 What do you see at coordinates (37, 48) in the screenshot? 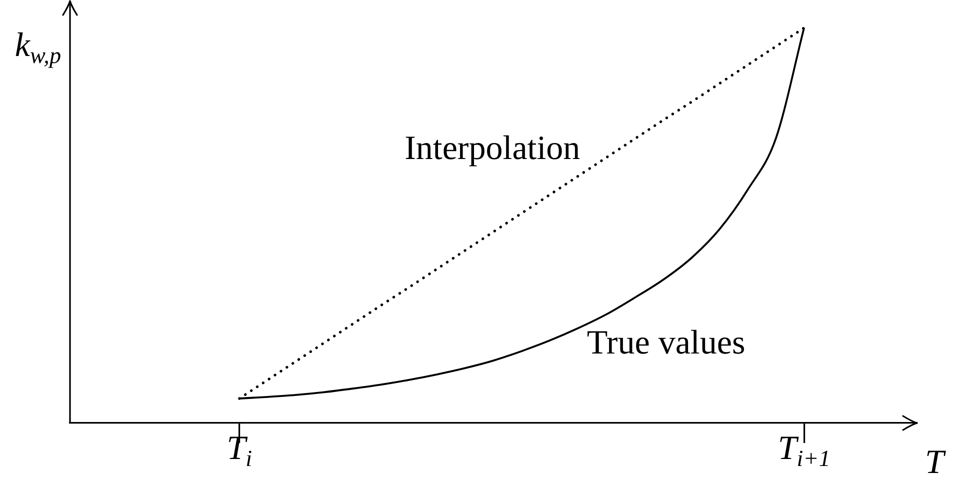
I see `y-axis-title: k$_{w,p}$` at bounding box center [37, 48].